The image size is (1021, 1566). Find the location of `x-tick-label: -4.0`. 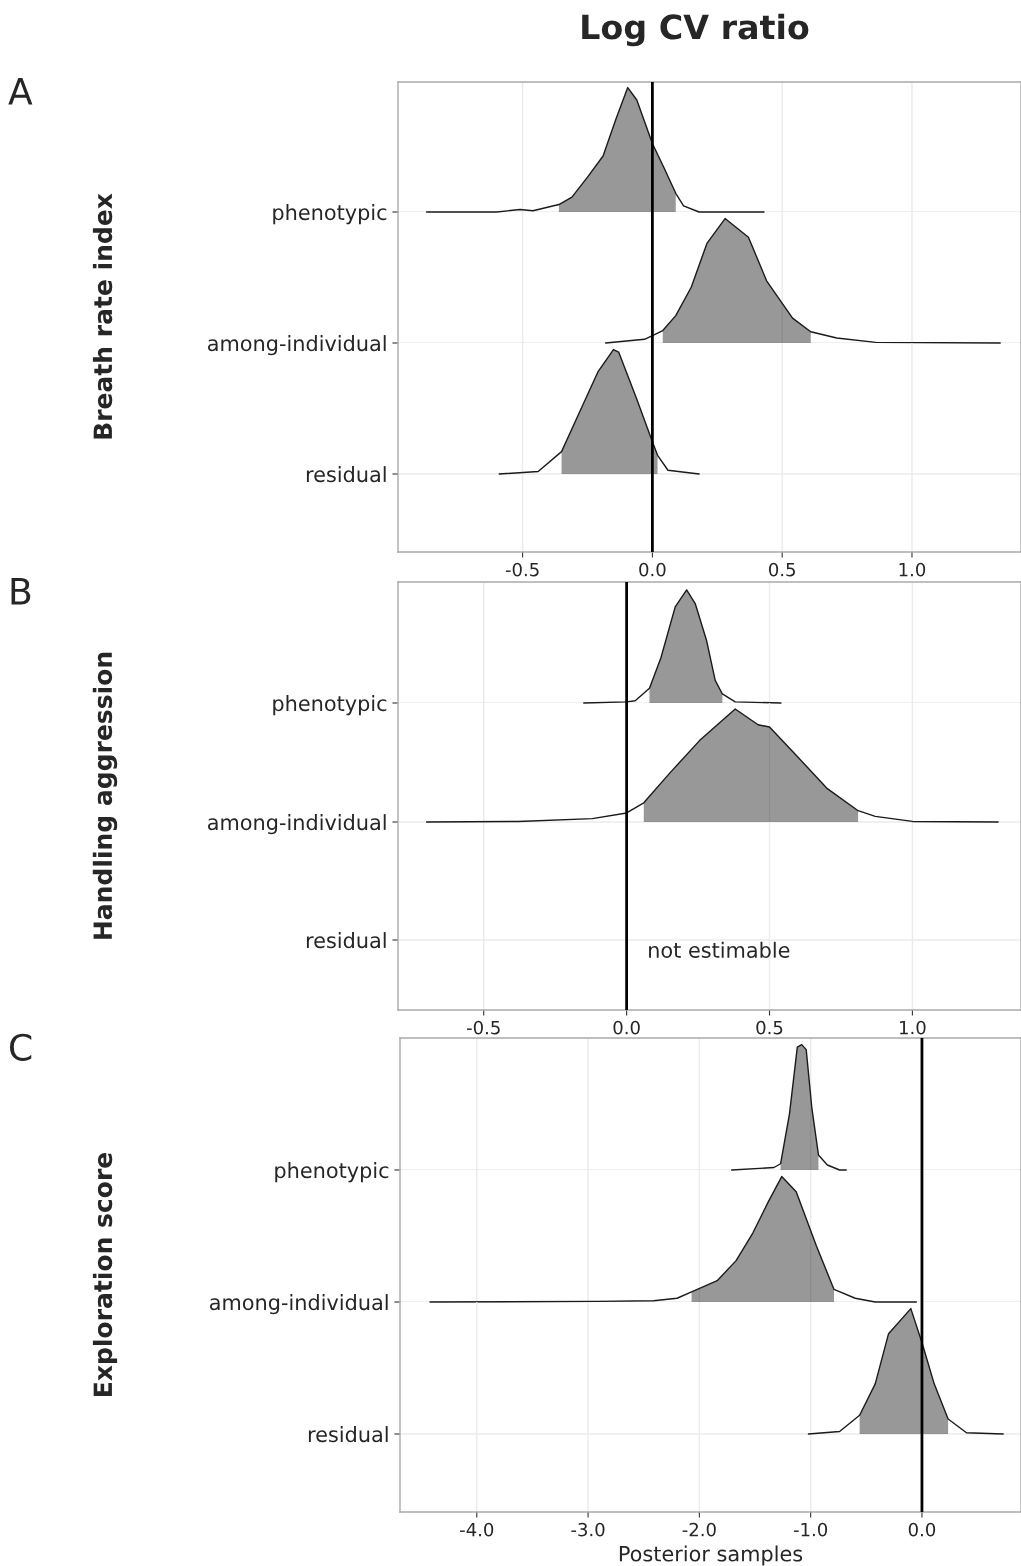

x-tick-label: -4.0 is located at coordinates (477, 1529).